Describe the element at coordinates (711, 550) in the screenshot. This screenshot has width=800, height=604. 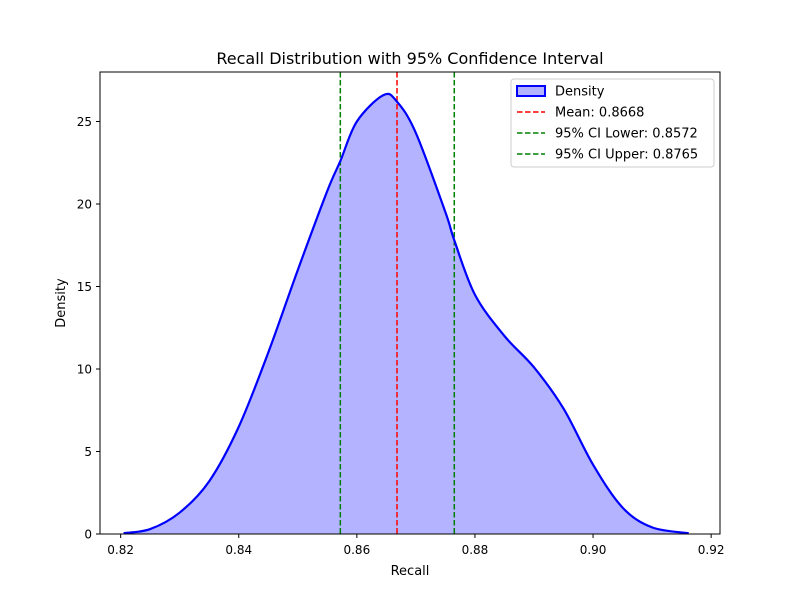
I see `x-tick-label: 0.92` at that location.